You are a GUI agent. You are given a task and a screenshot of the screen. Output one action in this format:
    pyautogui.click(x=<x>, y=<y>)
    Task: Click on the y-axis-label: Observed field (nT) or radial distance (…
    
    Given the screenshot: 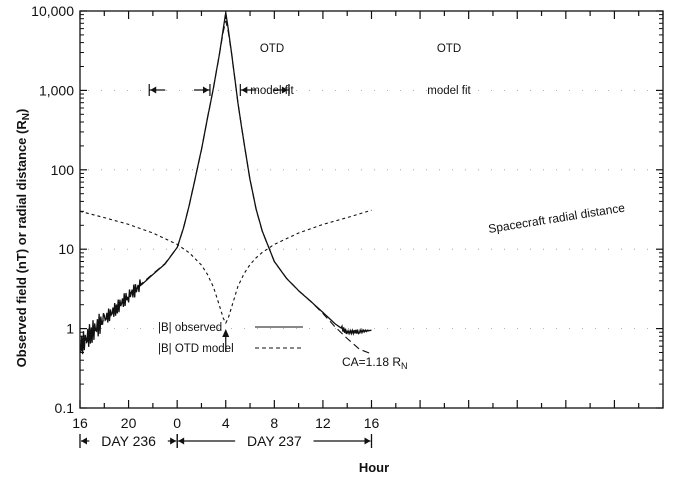 What is the action you would take?
    pyautogui.click(x=23, y=238)
    